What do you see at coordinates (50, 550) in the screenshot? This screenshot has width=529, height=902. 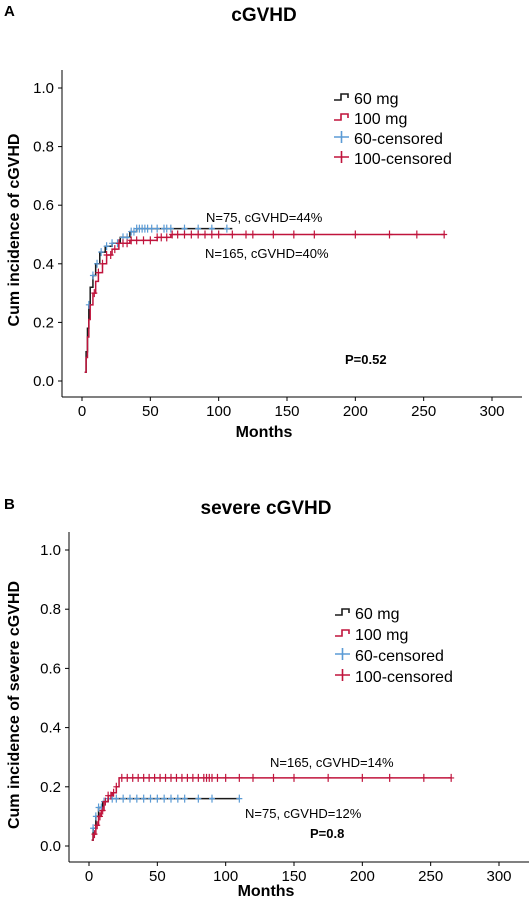 I see `y-tick-label: 1.0` at bounding box center [50, 550].